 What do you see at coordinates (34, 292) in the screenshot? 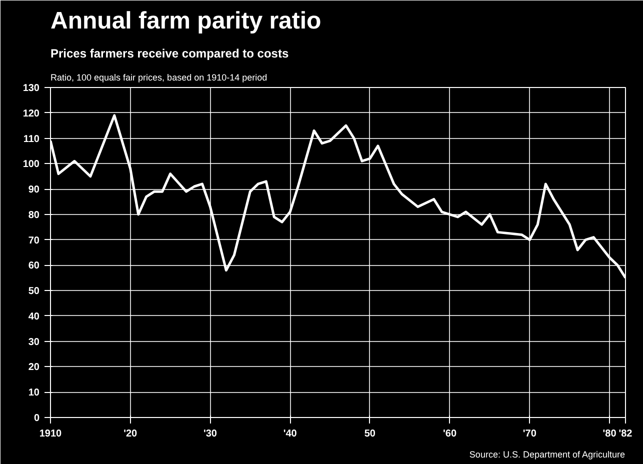
I see `y-tick-label: 50` at bounding box center [34, 292].